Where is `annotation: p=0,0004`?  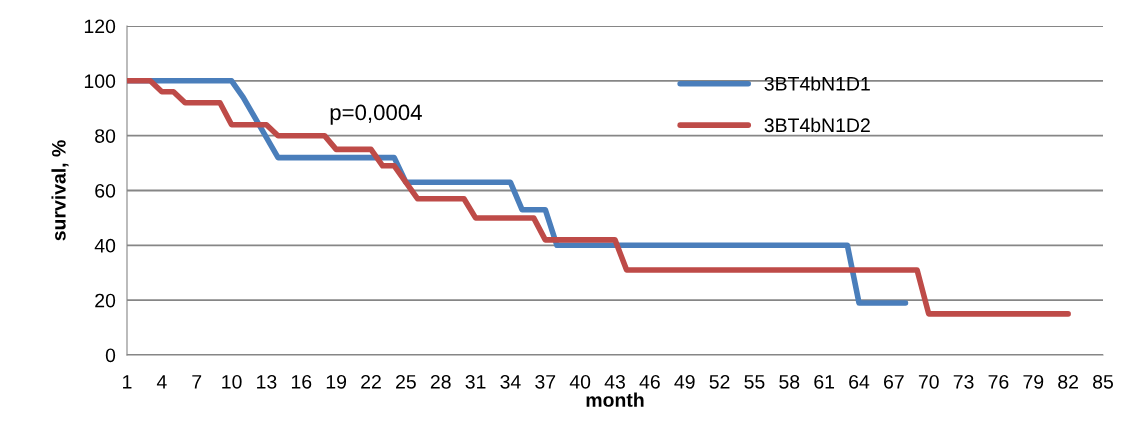 annotation: p=0,0004 is located at coordinates (376, 114).